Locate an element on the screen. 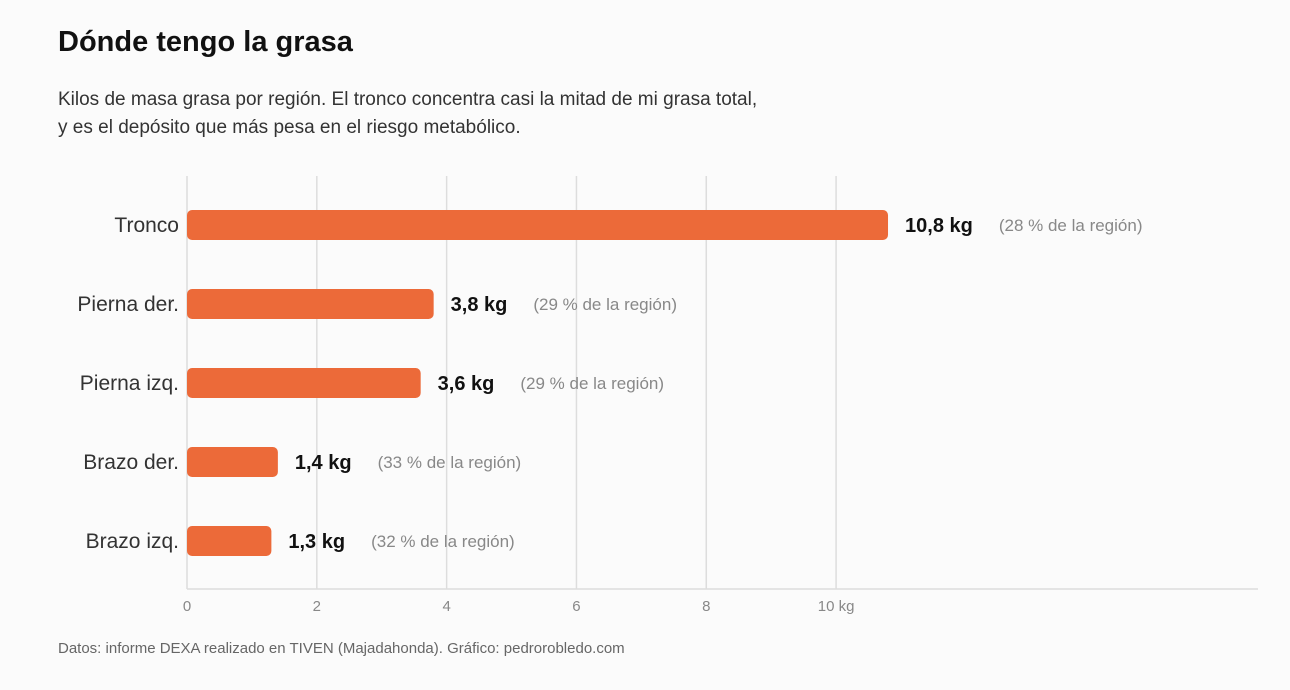 Image resolution: width=1290 pixels, height=690 pixels. x-tick-label: 2 is located at coordinates (317, 606).